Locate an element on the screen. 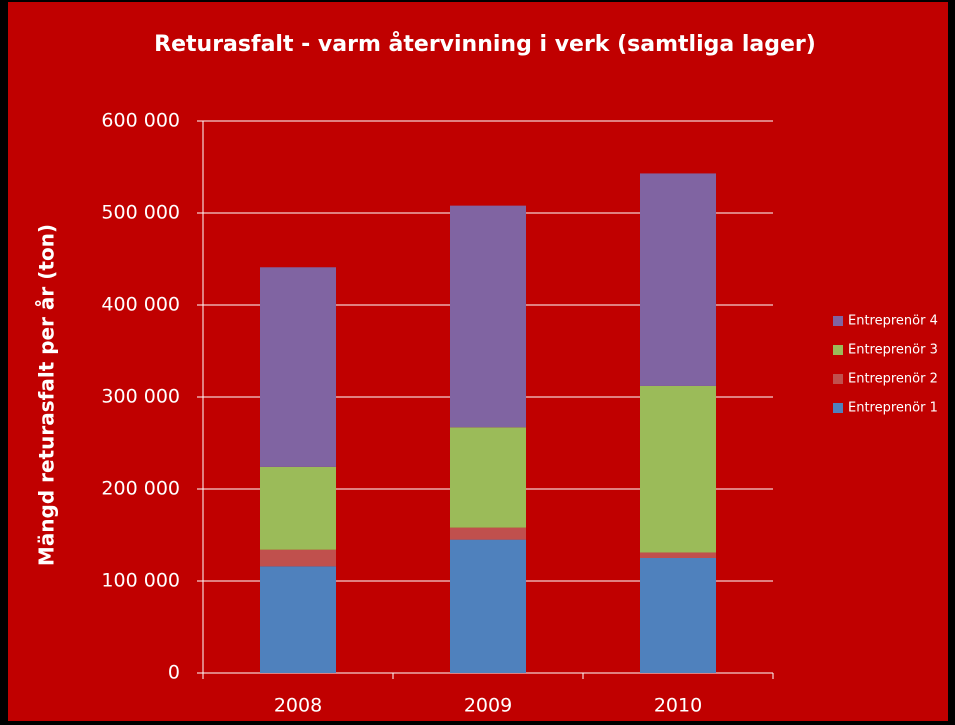 This screenshot has height=725, width=955. legend-label: Entreprenör 2 is located at coordinates (893, 379).